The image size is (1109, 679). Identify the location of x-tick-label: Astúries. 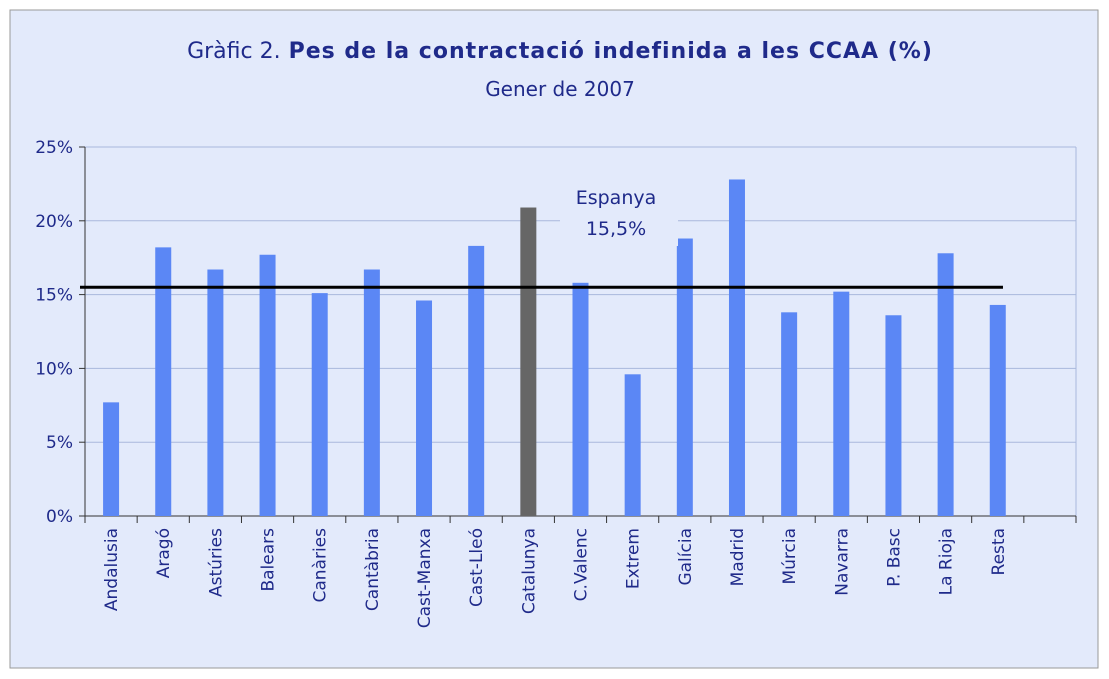
(216, 562).